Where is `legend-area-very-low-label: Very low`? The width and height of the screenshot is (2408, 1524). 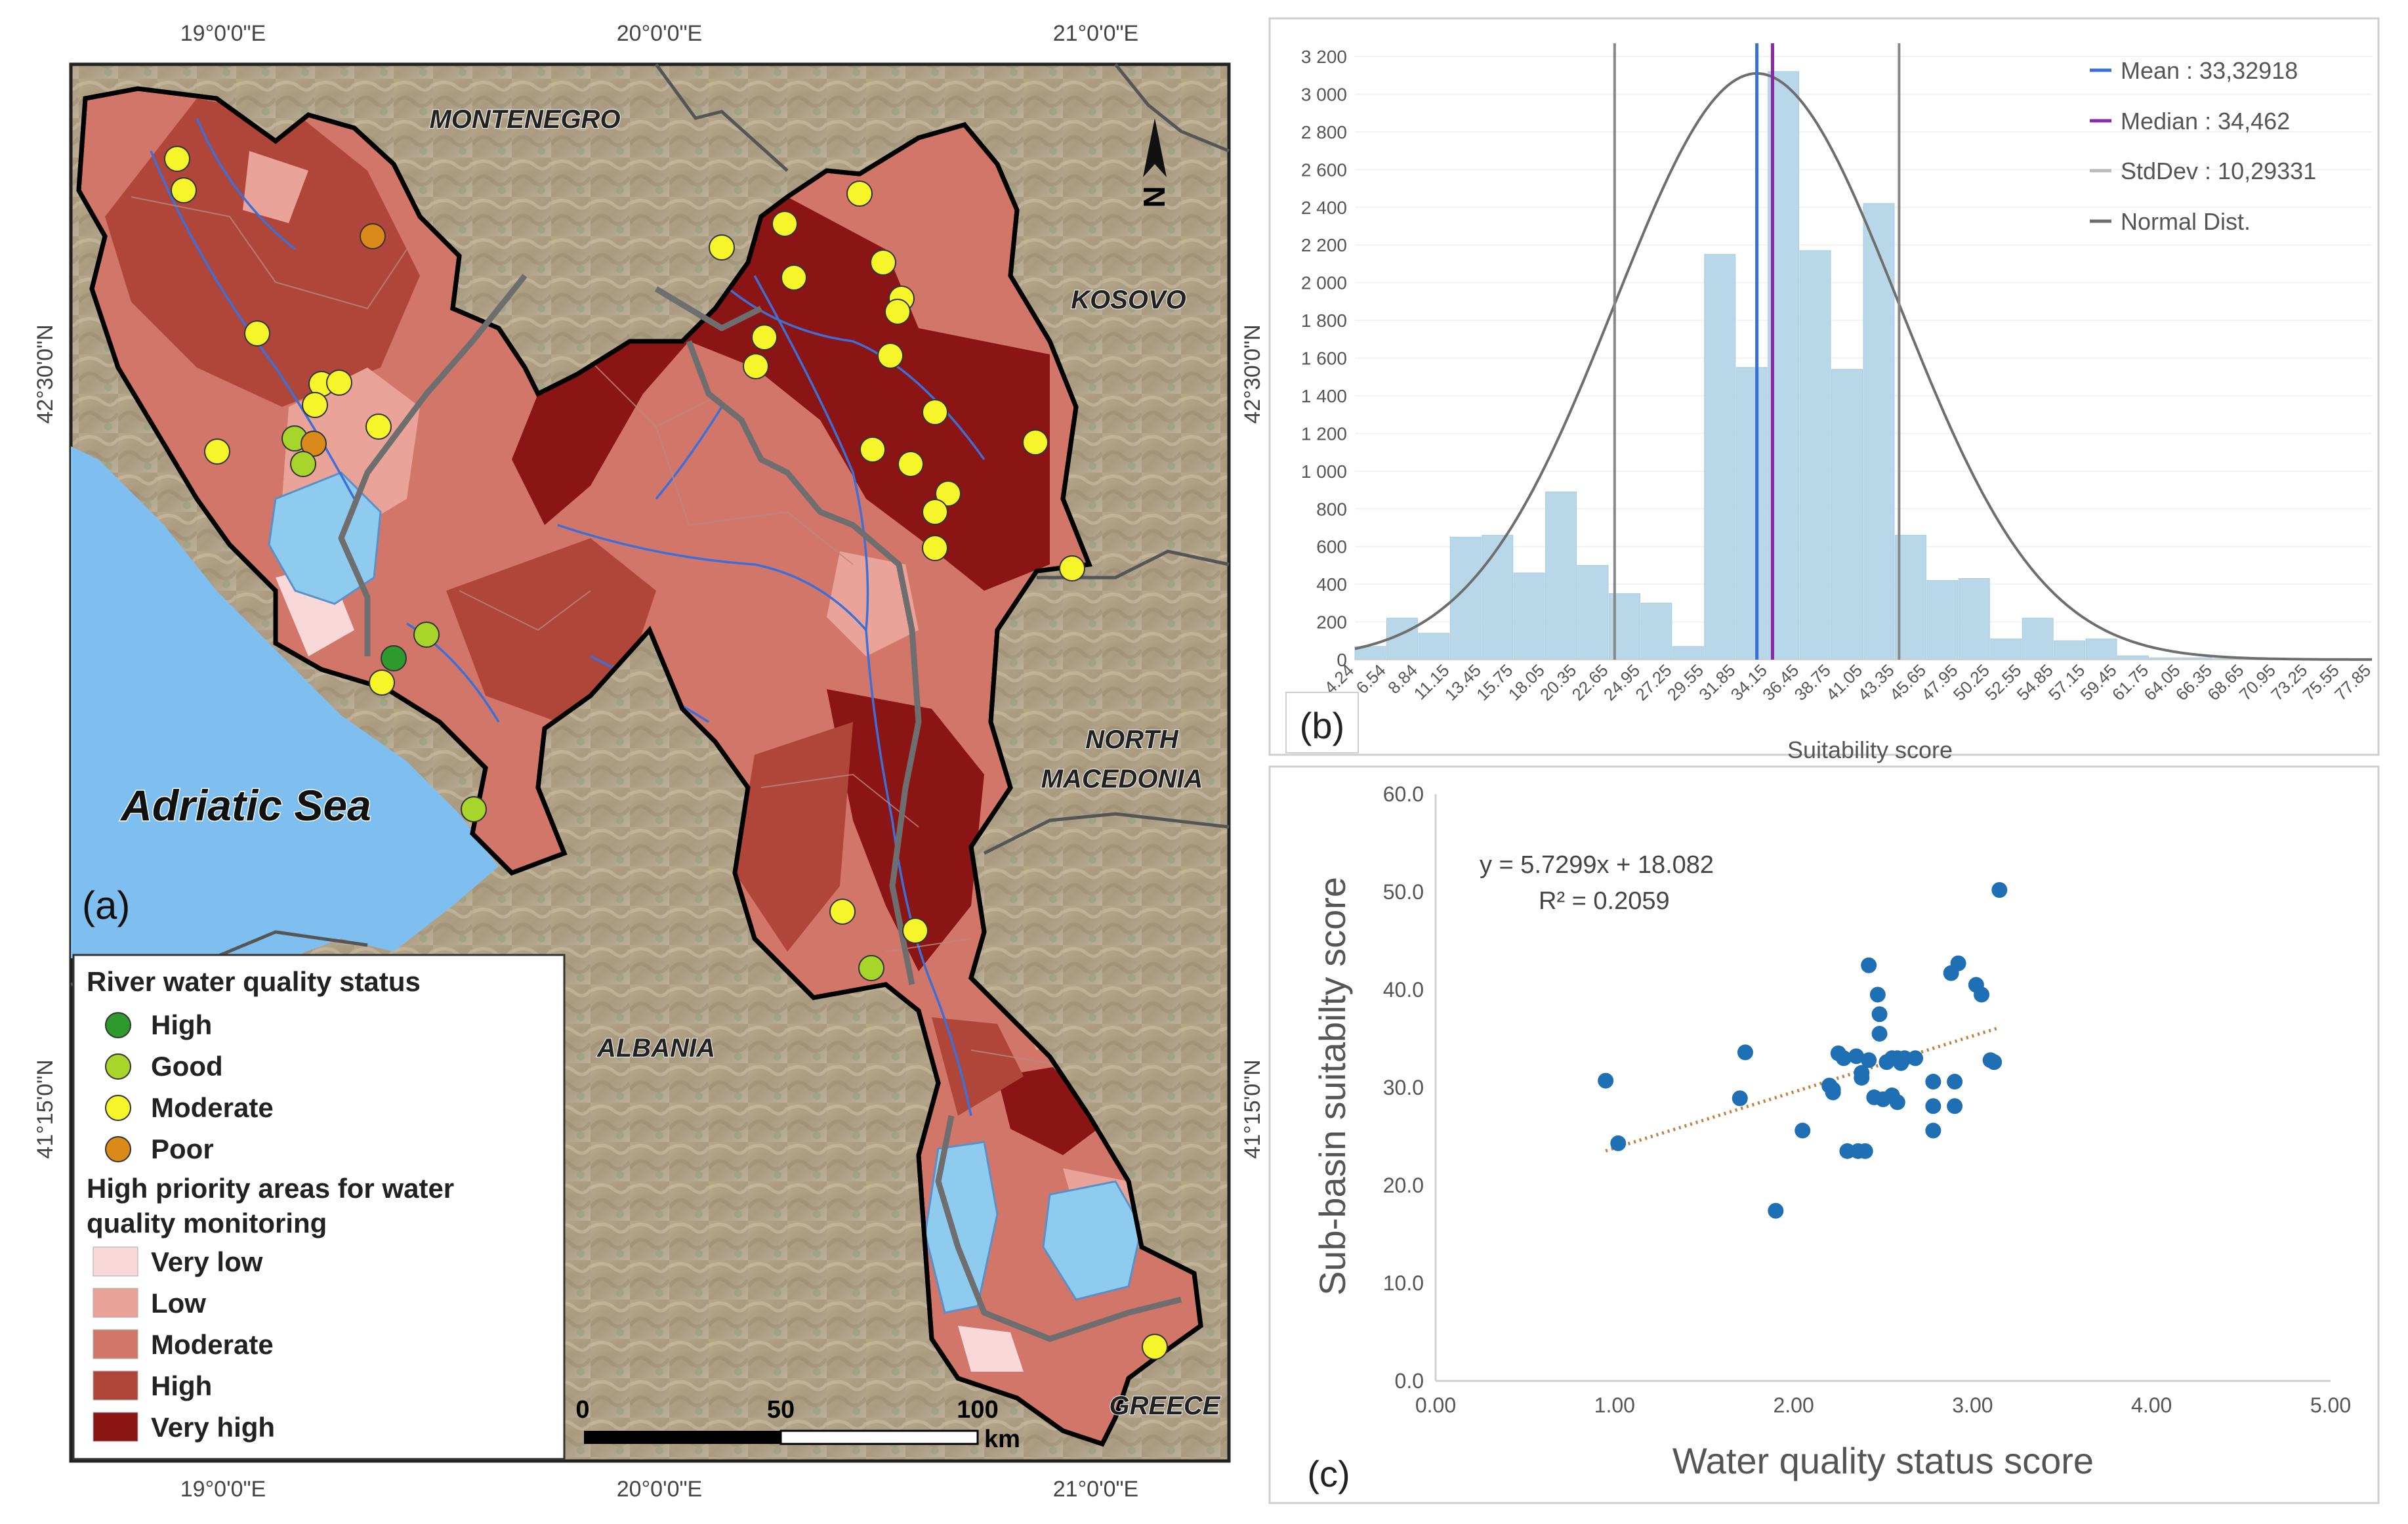
legend-area-very-low-label: Very low is located at coordinates (207, 1261).